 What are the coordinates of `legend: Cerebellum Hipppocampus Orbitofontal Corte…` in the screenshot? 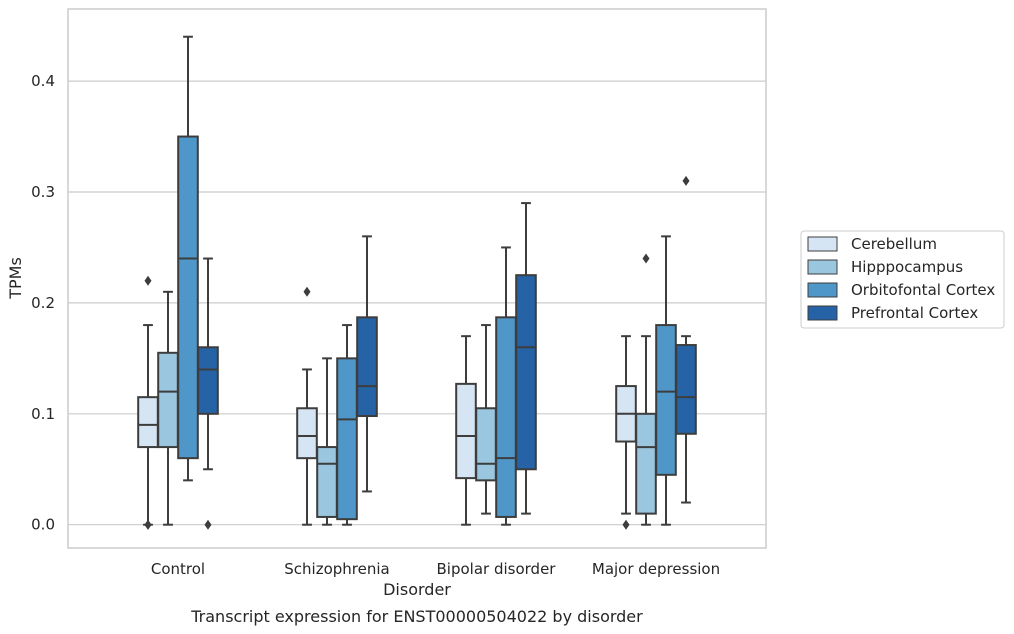 It's located at (902, 279).